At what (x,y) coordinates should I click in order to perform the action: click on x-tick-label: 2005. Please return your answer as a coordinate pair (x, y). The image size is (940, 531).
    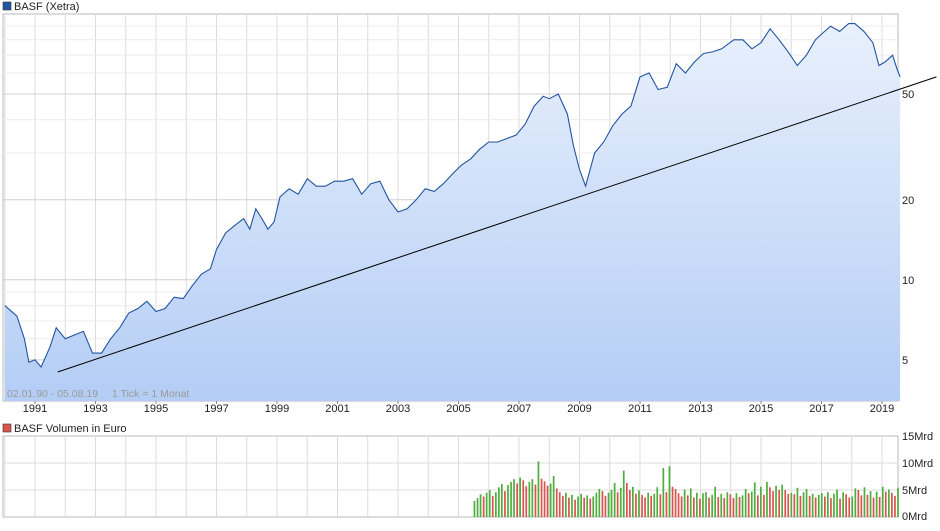
    Looking at the image, I should click on (458, 409).